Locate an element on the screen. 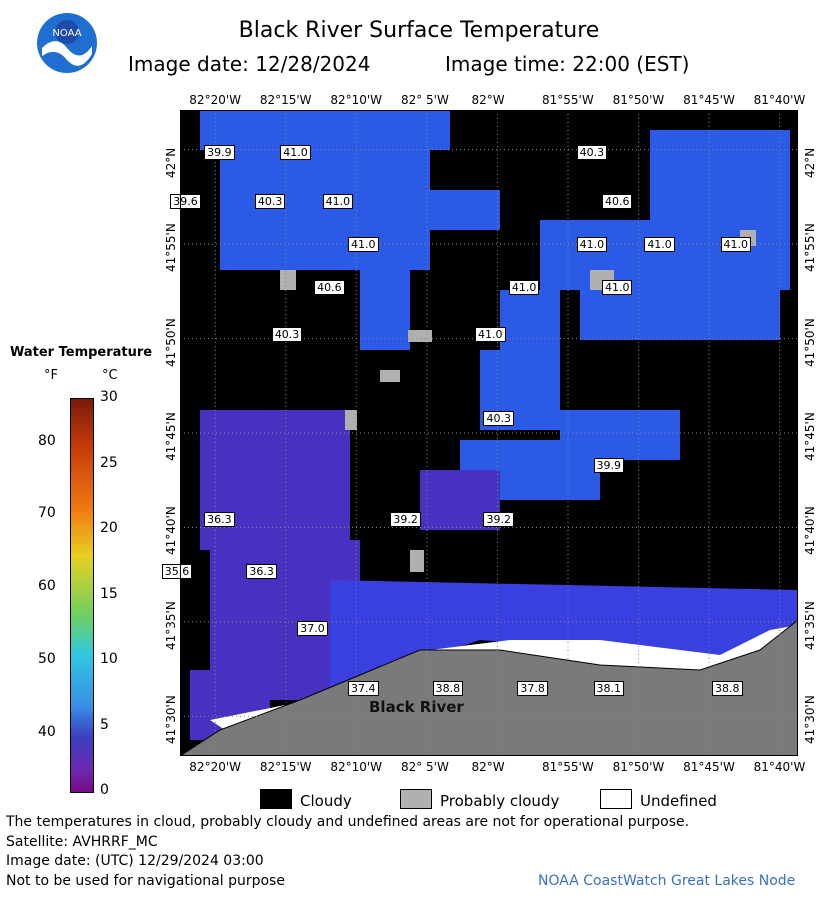  celsius-tick: 30 is located at coordinates (109, 397).